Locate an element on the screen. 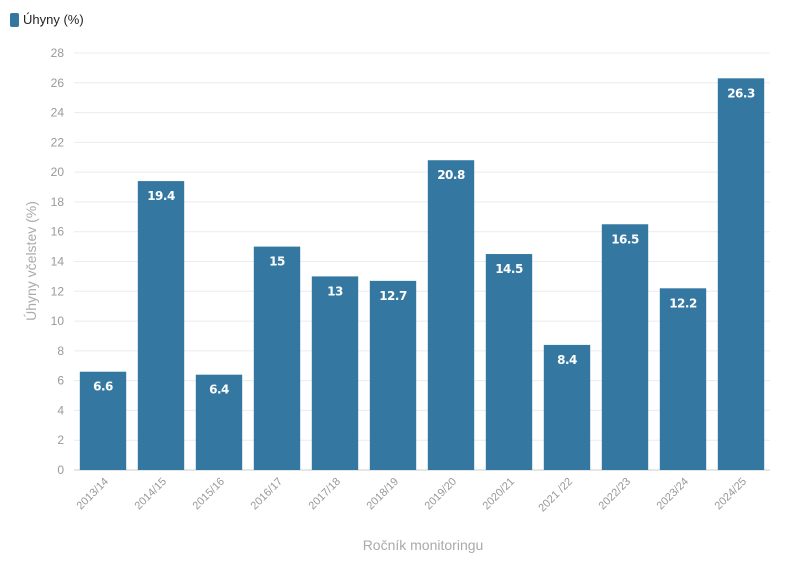 The width and height of the screenshot is (794, 575). bar-value-label: 12.7 is located at coordinates (393, 296).